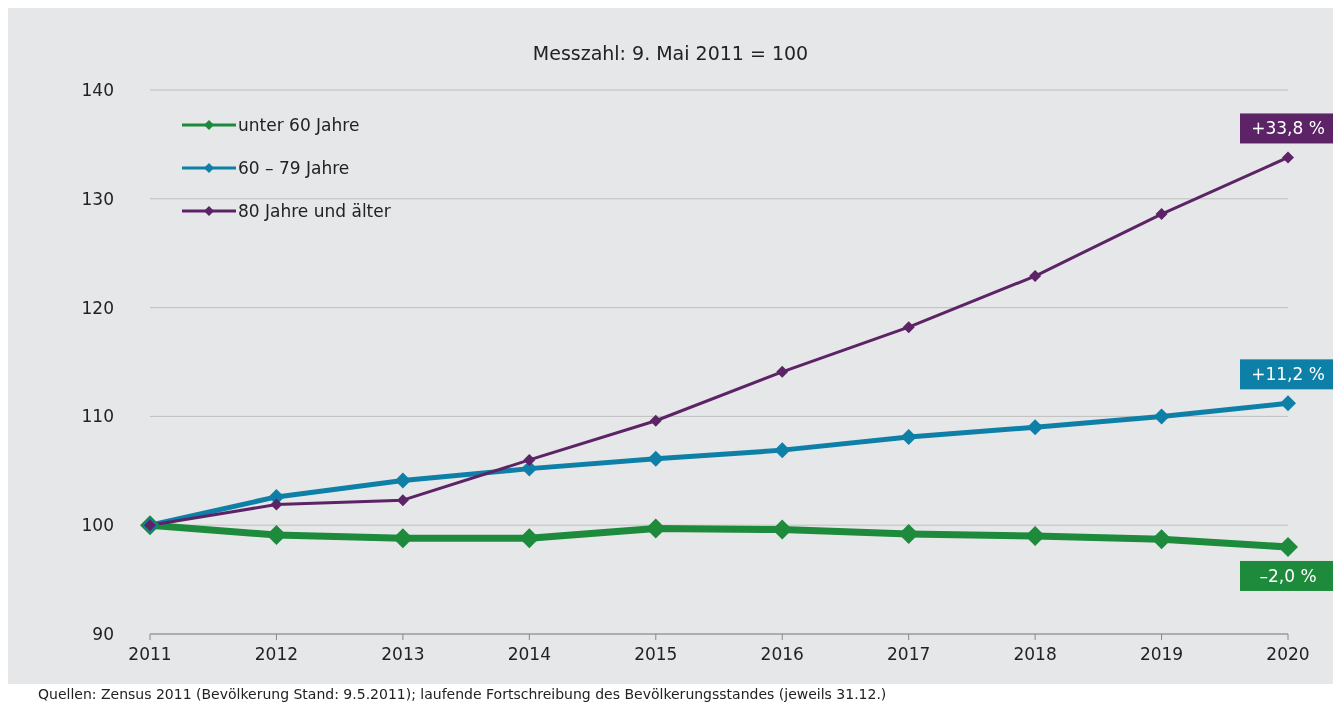  I want to click on y-tick-label: 90, so click(103, 634).